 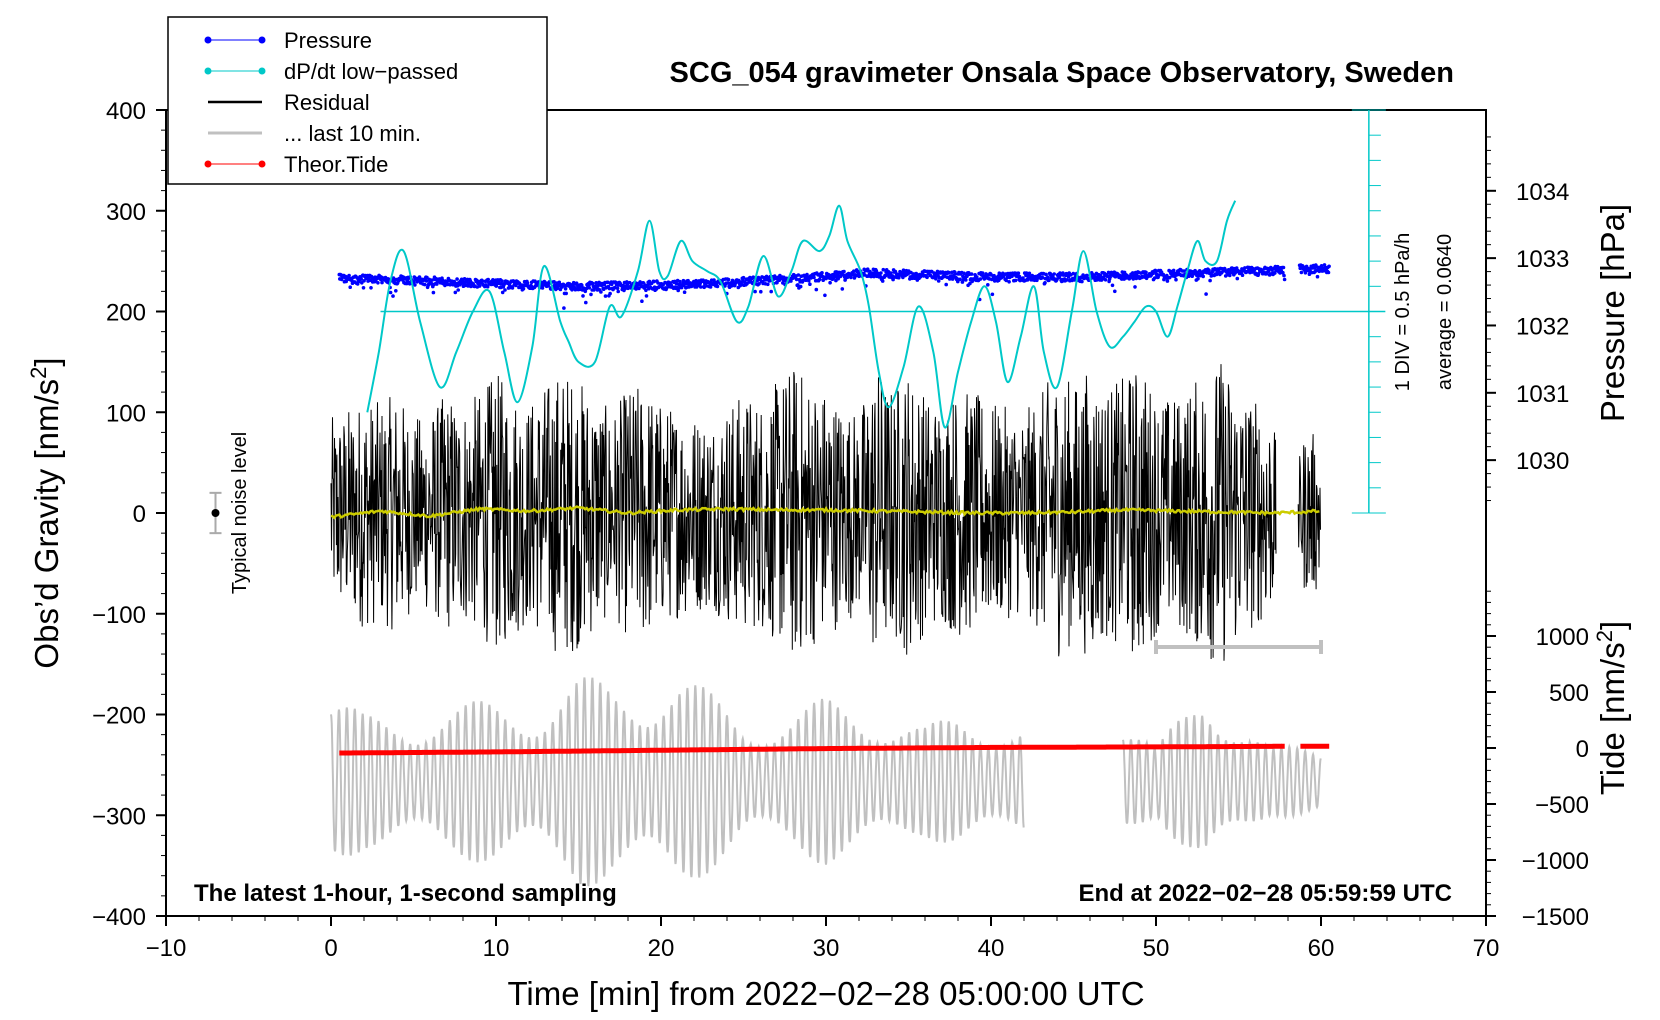 What do you see at coordinates (1542, 326) in the screenshot?
I see `pressure-tick-label: 1032` at bounding box center [1542, 326].